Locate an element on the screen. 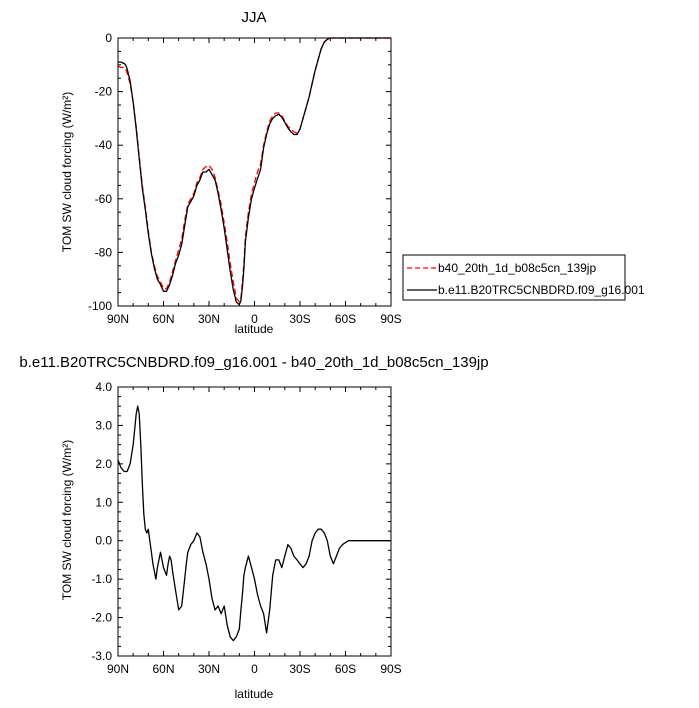 This screenshot has height=708, width=699. panel-1-ytick-label: 2.0 is located at coordinates (103, 464).